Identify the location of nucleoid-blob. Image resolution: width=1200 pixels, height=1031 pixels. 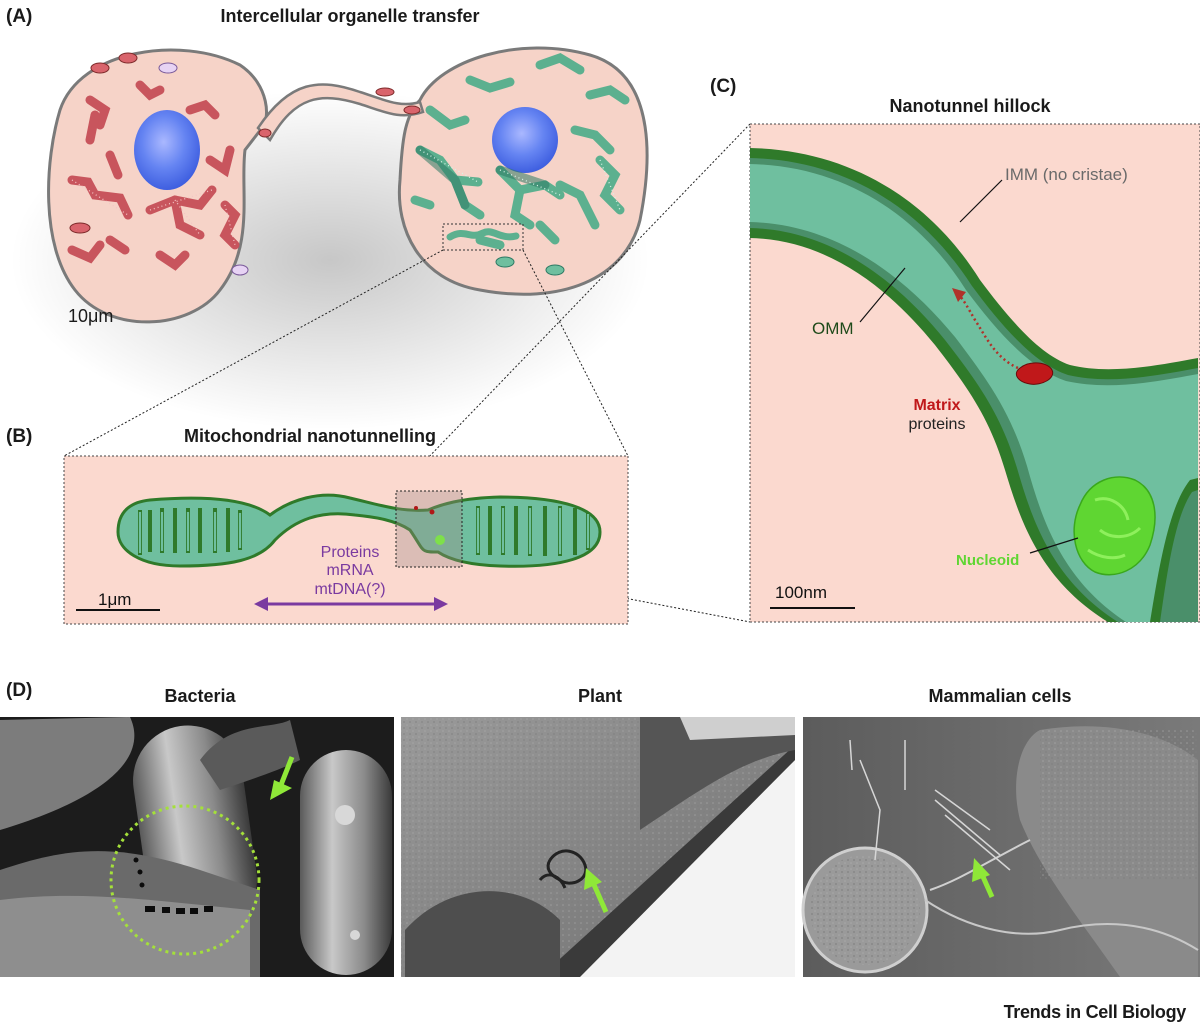
(1114, 526).